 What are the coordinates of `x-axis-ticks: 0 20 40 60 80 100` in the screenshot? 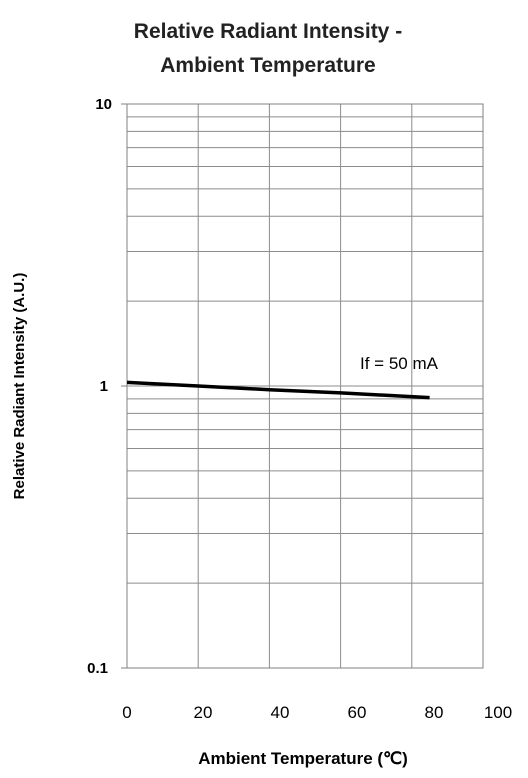 It's located at (317, 712).